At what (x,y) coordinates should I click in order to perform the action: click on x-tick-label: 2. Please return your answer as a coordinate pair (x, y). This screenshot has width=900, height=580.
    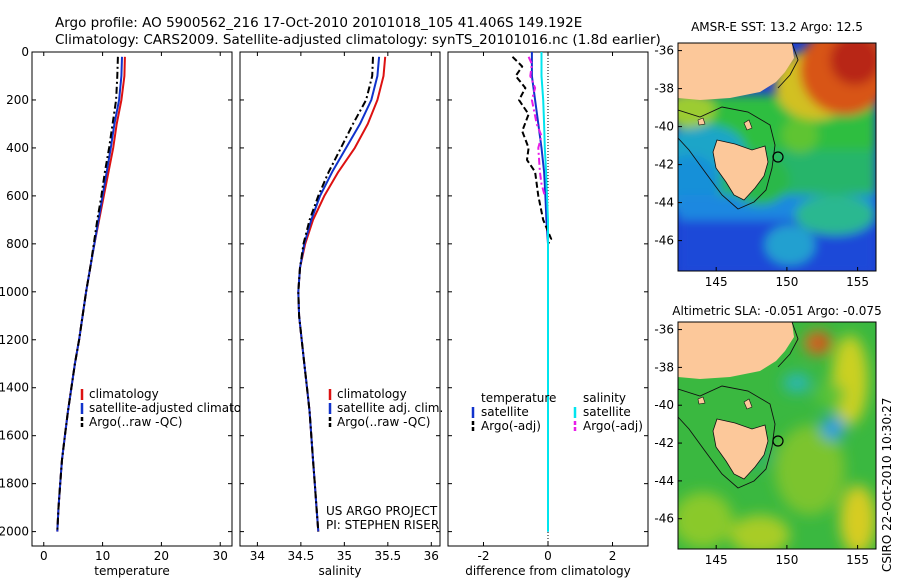
    Looking at the image, I should click on (613, 556).